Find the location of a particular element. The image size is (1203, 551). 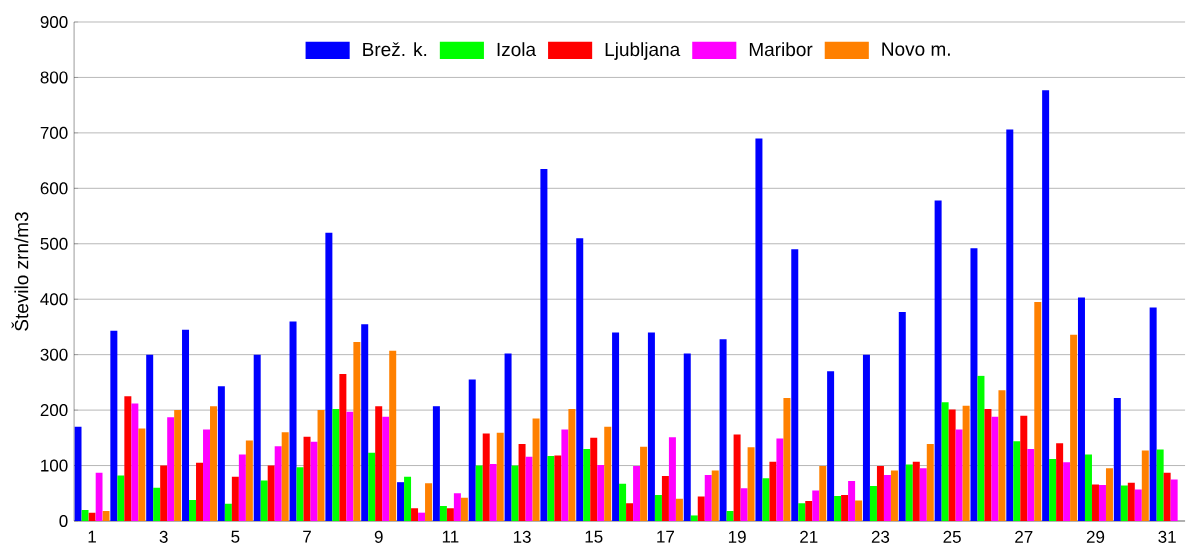

y-axis-title: Število zrn/m3 is located at coordinates (20, 271).